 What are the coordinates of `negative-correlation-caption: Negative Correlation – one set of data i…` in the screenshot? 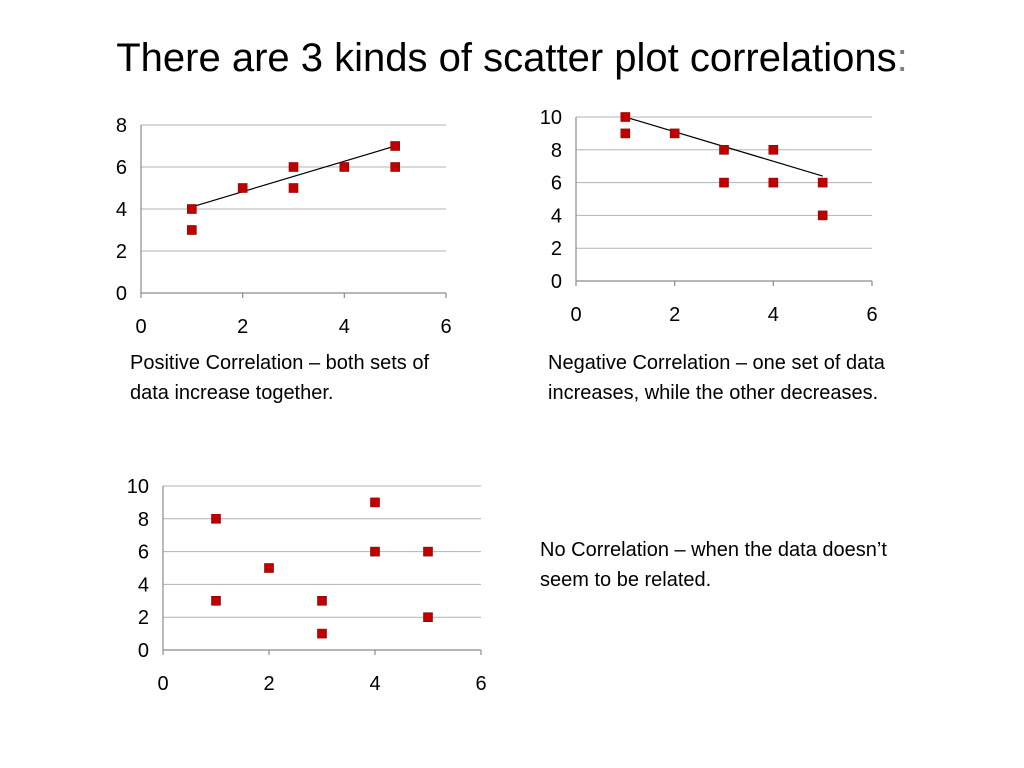 It's located at (716, 378).